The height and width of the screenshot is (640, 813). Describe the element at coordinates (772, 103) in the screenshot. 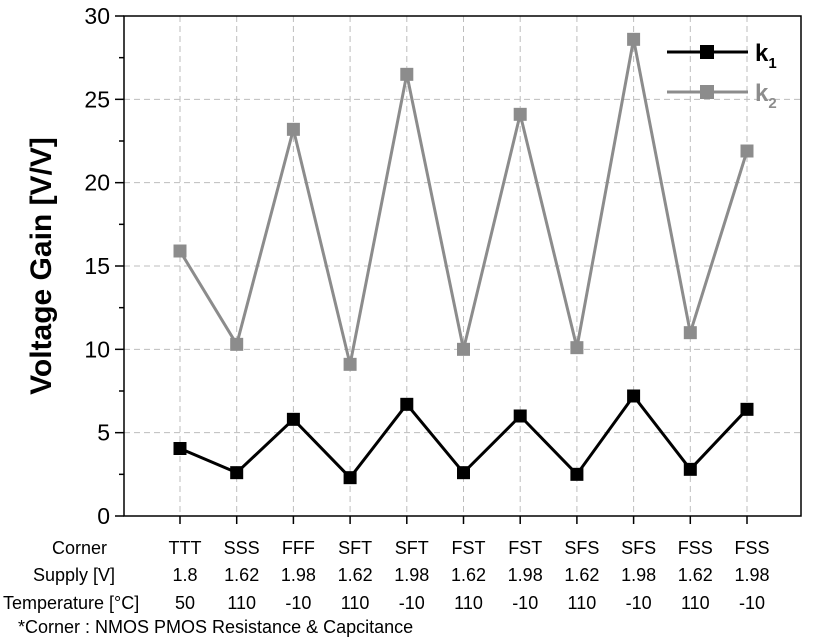

I see `legend-subscript: 2` at that location.